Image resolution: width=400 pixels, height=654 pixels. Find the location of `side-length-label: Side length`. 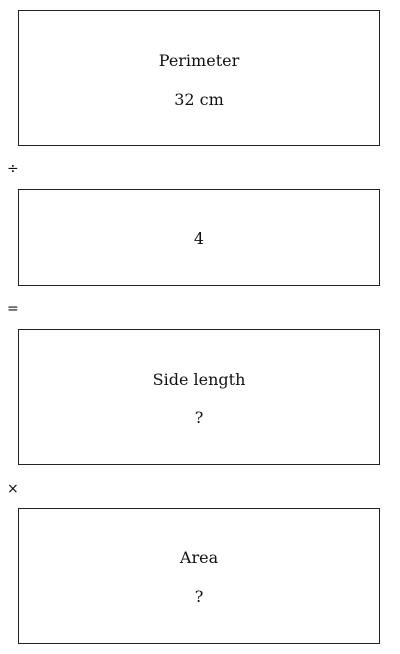

side-length-label: Side length is located at coordinates (199, 379).